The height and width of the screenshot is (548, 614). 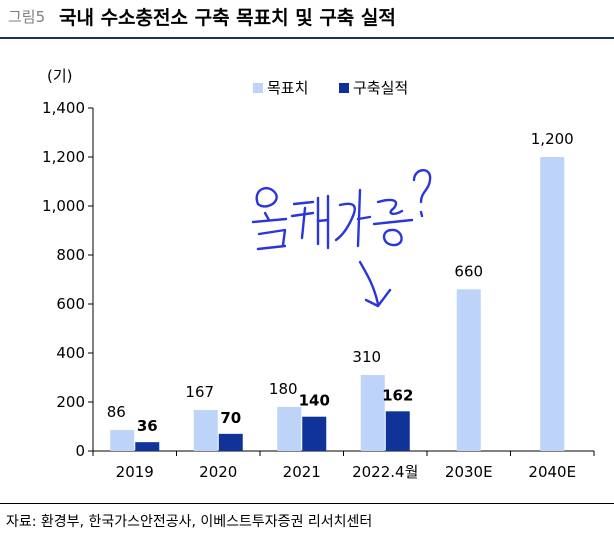 What do you see at coordinates (314, 401) in the screenshot?
I see `data-label-actual: 140` at bounding box center [314, 401].